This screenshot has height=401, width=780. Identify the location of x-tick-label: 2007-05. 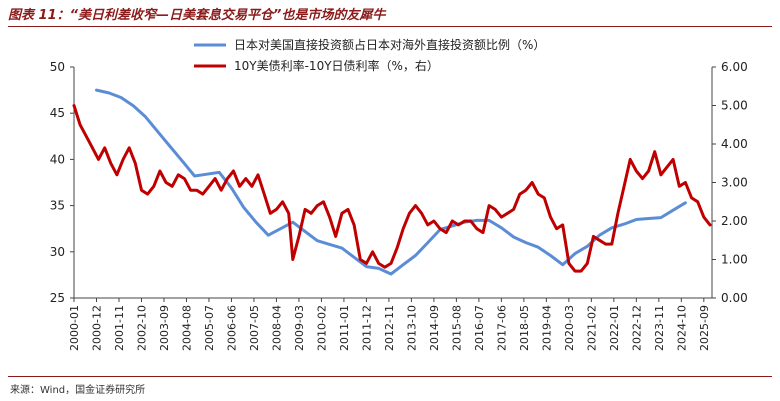
(254, 328).